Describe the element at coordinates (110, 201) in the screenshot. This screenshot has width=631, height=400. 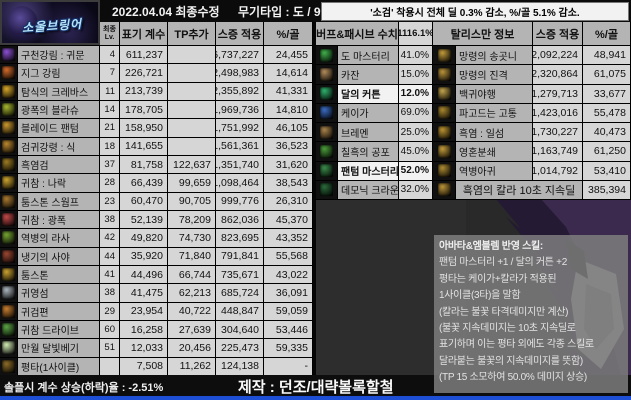
I see `skill-level: 23` at that location.